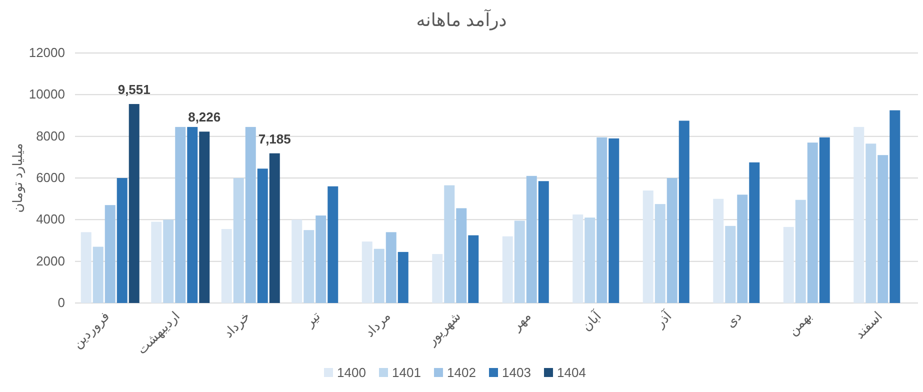 Image resolution: width=923 pixels, height=392 pixels. Describe the element at coordinates (663, 319) in the screenshot. I see `x-tick-label: آذر` at that location.